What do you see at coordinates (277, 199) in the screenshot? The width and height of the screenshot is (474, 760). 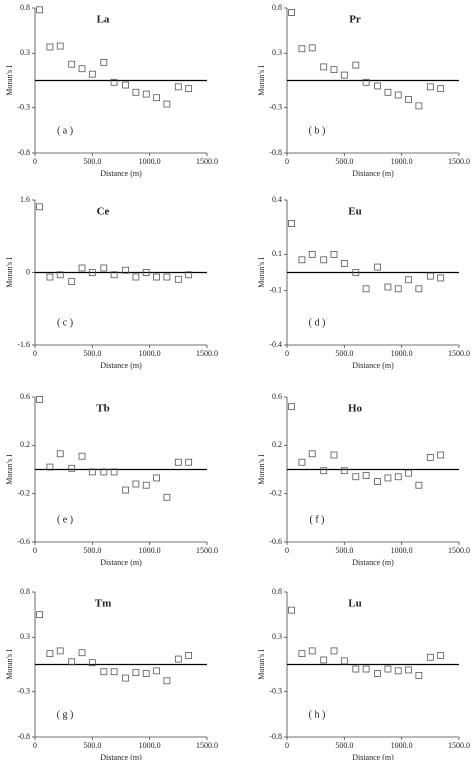 I see `y-tick-label: 0.4` at bounding box center [277, 199].